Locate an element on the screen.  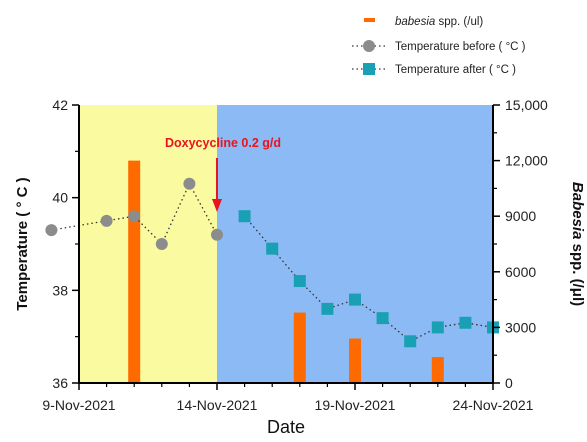
legend-label-text-0: spp. (/ul) is located at coordinates (459, 22).